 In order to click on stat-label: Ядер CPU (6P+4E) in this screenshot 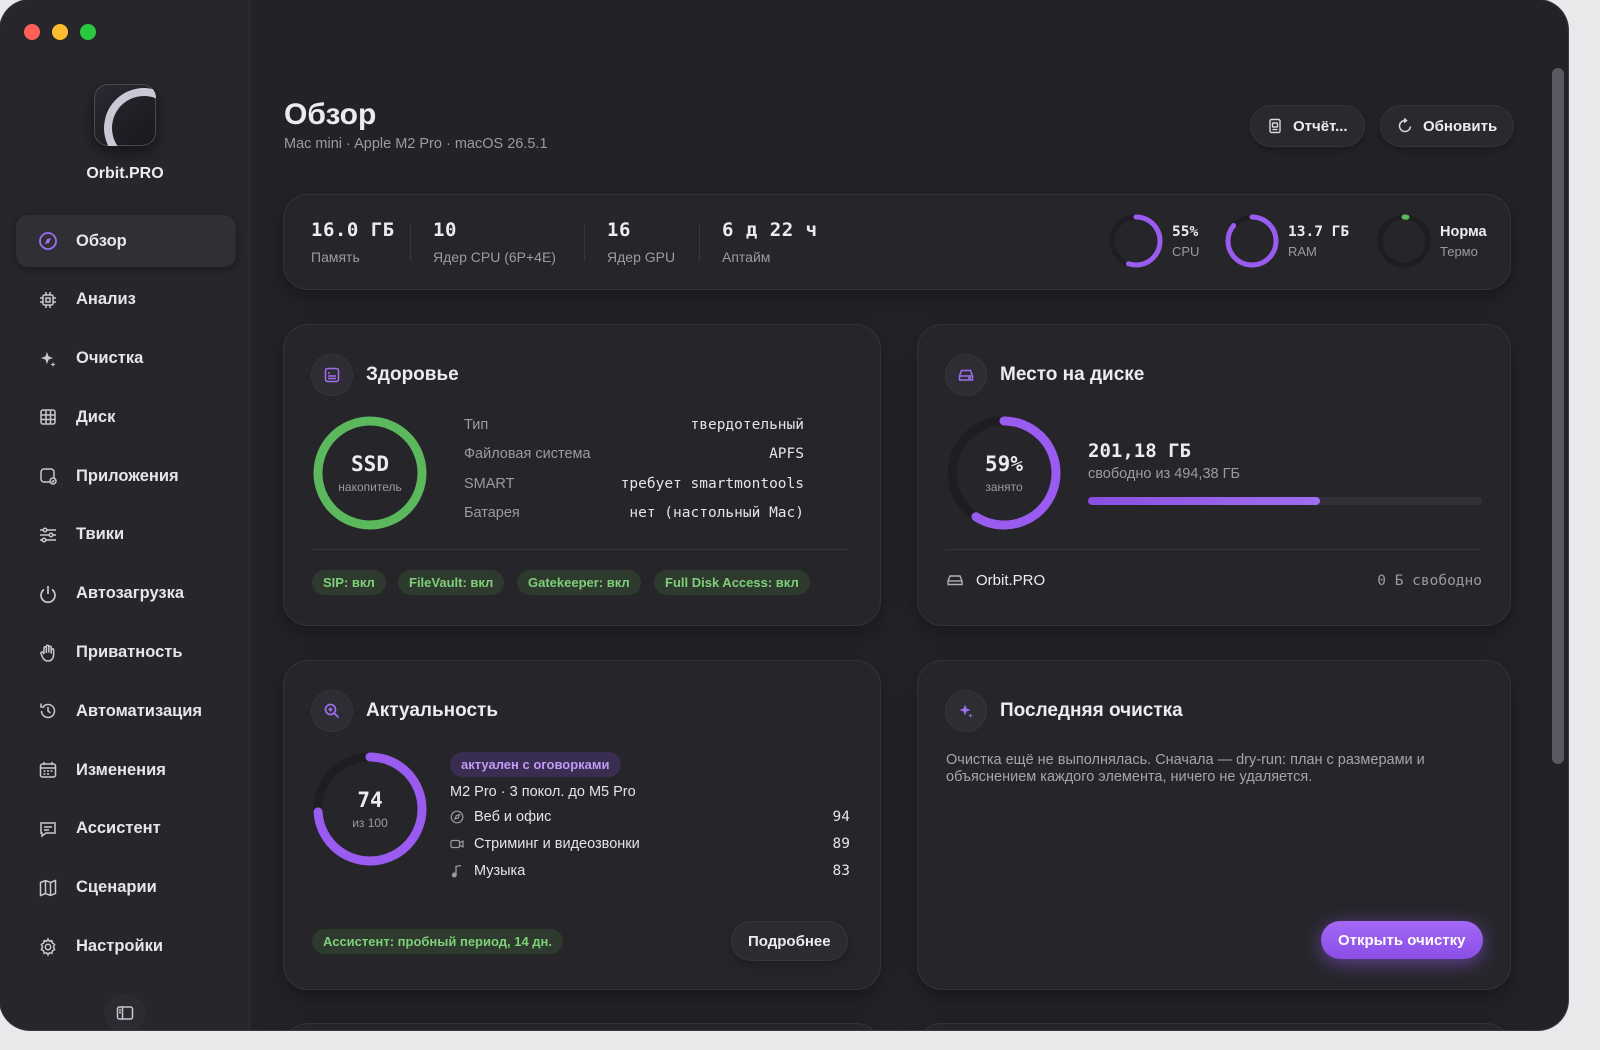, I will do `click(494, 257)`.